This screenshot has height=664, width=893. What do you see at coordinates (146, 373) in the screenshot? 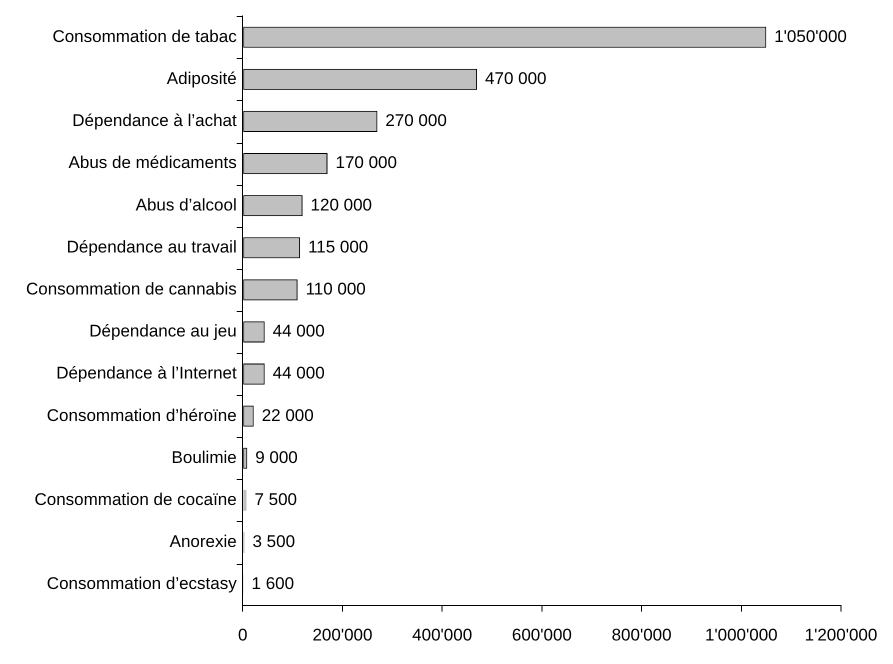
I see `y-tick-label: Dépendance à l’Internet` at bounding box center [146, 373].